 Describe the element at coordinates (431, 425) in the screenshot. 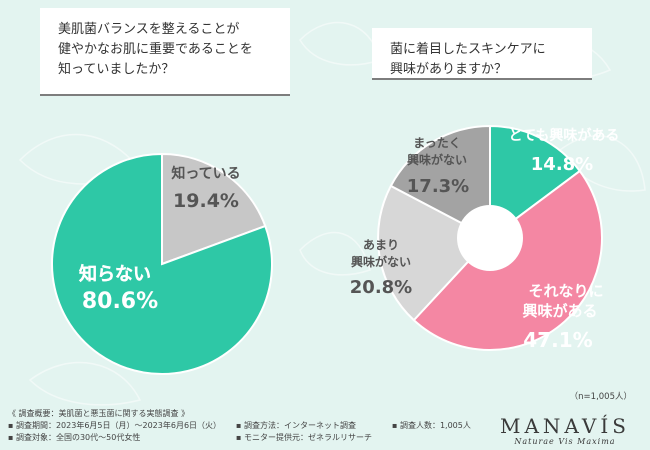

I see `survey-count: ▪ 調査人数：1,005人` at that location.